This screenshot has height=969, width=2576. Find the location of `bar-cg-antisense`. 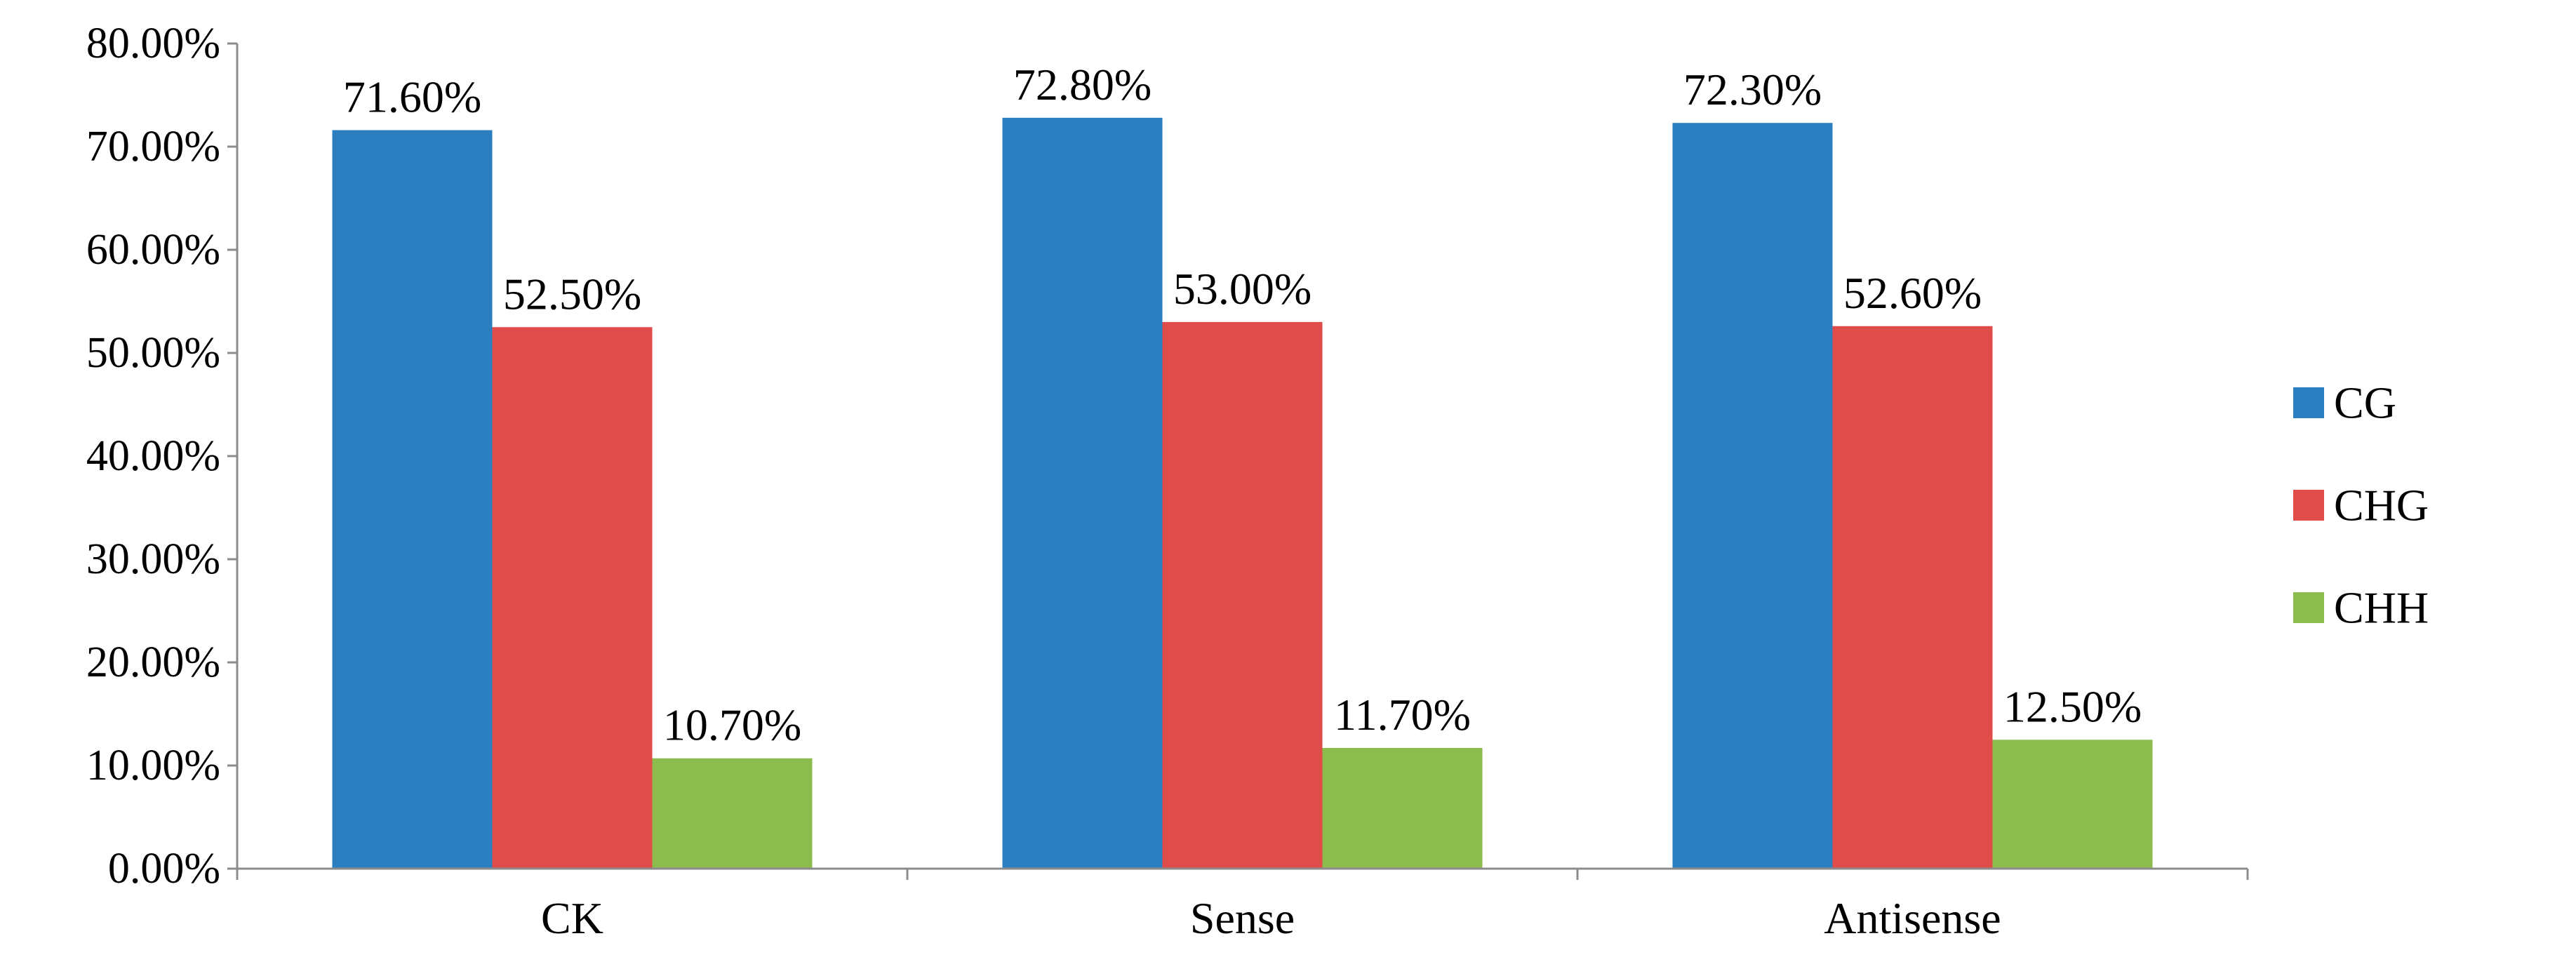

bar-cg-antisense is located at coordinates (1753, 496).